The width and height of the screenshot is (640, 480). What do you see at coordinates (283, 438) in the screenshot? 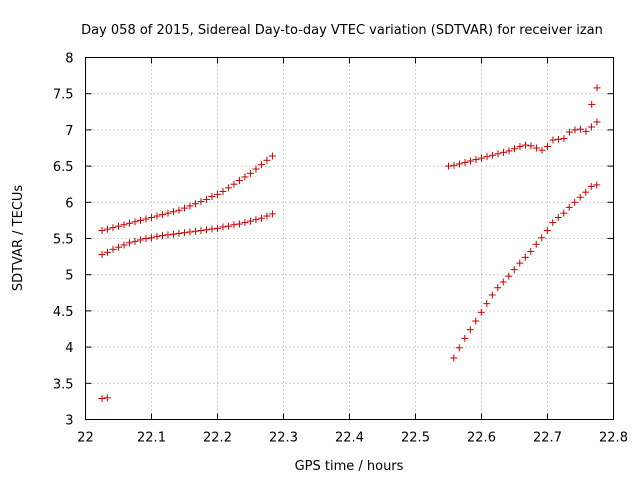
I see `x-tick-label: 22.3` at bounding box center [283, 438].